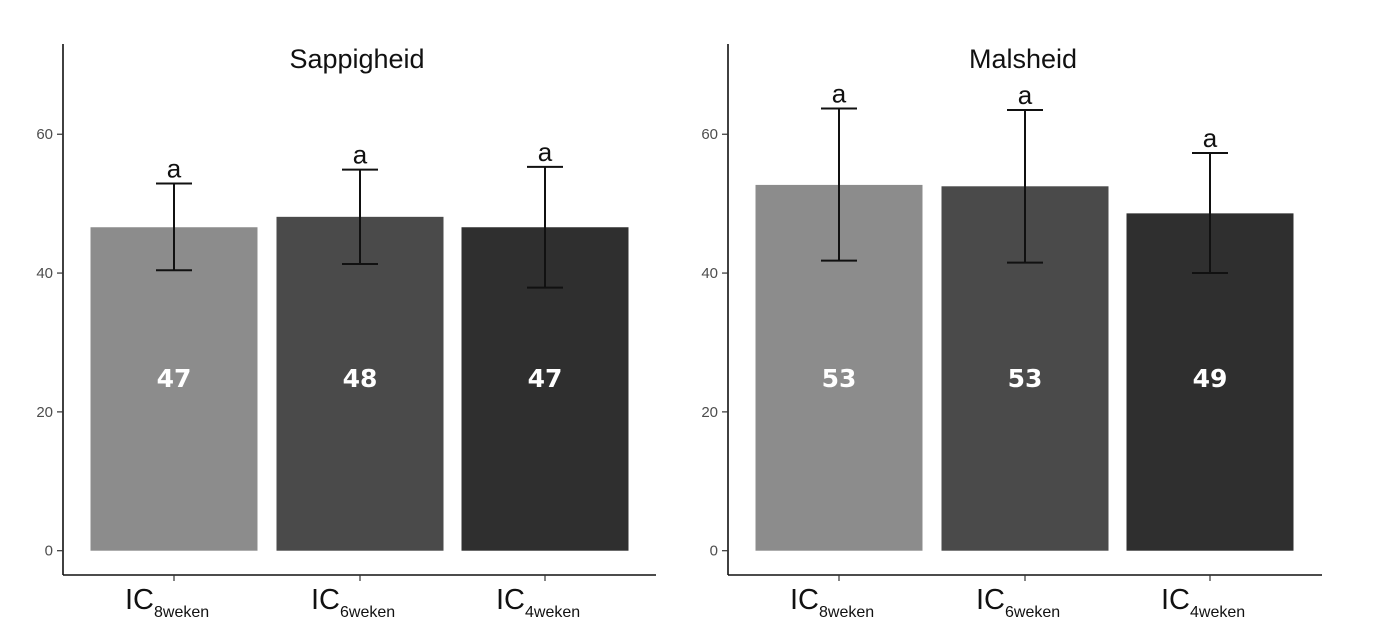 This screenshot has width=1385, height=636. I want to click on chart-title: Malsheid, so click(1023, 59).